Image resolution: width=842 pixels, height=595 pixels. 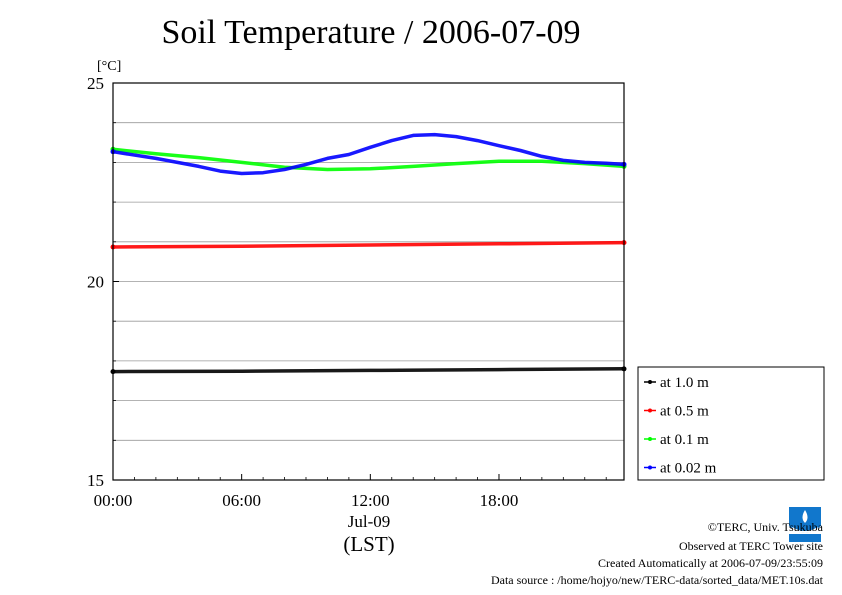 What do you see at coordinates (368, 544) in the screenshot?
I see `x-axis-timezone-label: (LST)` at bounding box center [368, 544].